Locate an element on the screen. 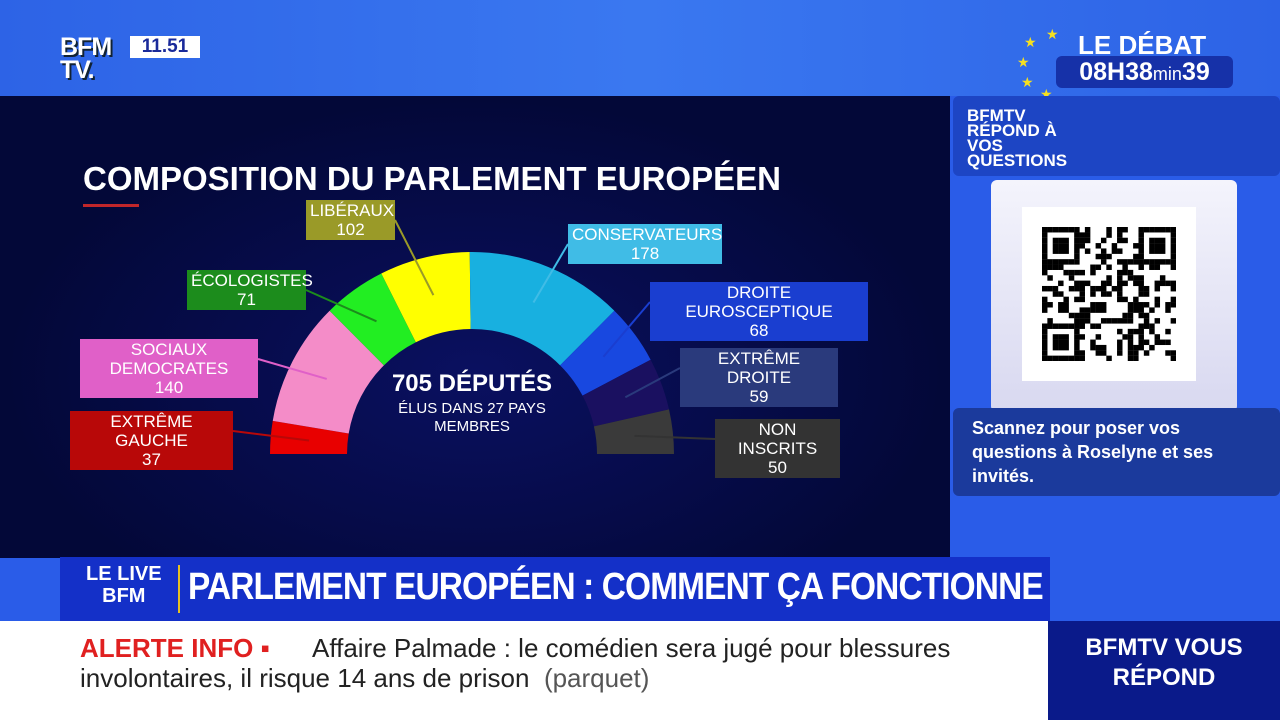 The height and width of the screenshot is (720, 1280). label-box: CONSERVATEURS 178 is located at coordinates (645, 244).